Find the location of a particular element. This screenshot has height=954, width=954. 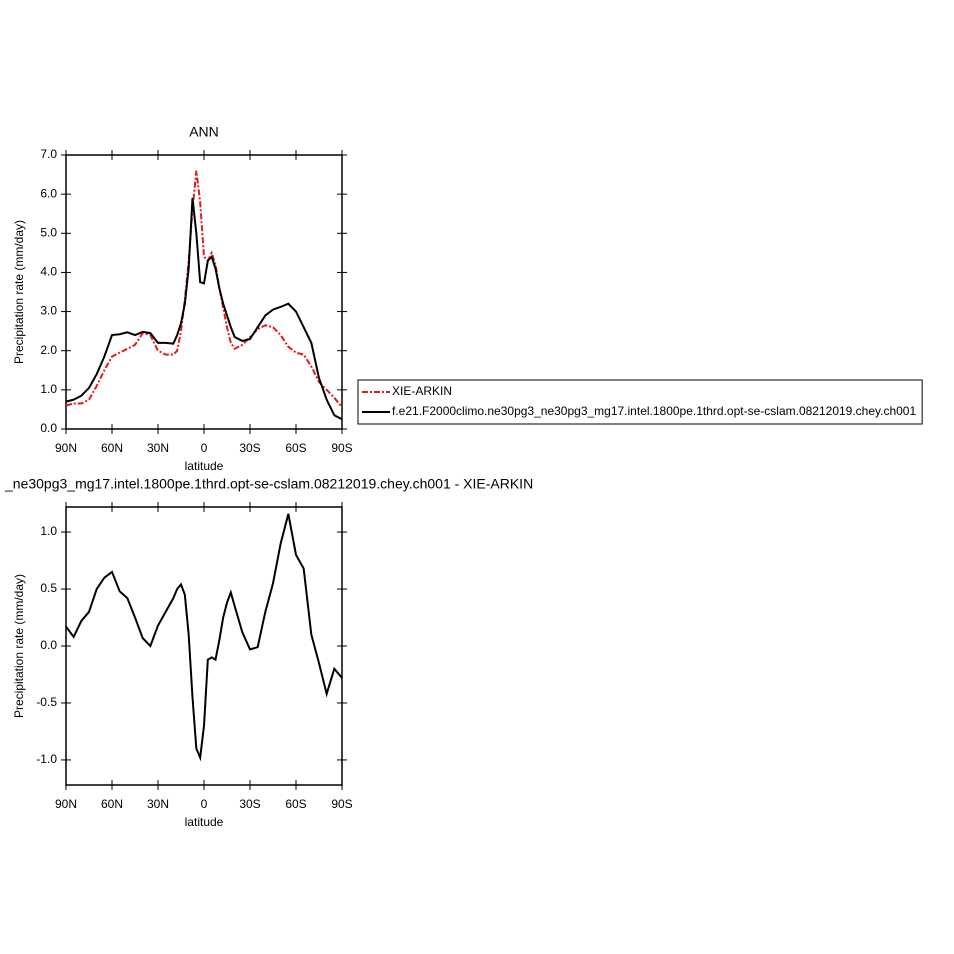

legend-frame is located at coordinates (640, 402).